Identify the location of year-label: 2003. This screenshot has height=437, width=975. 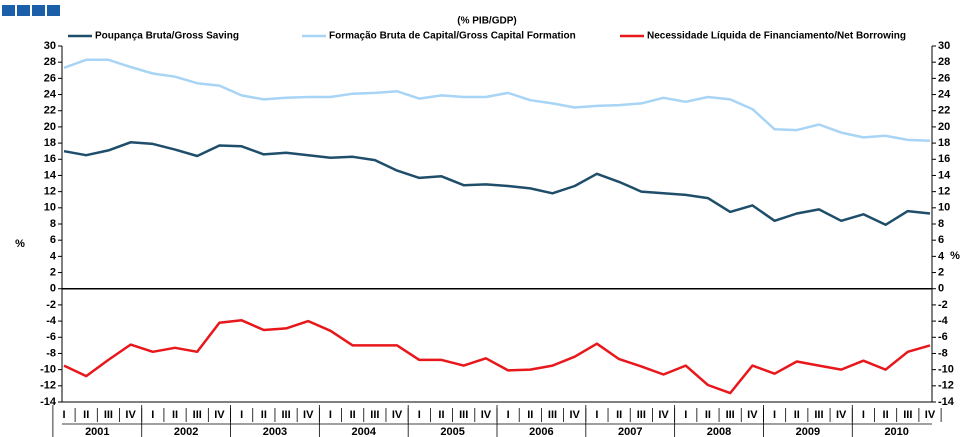
(275, 431).